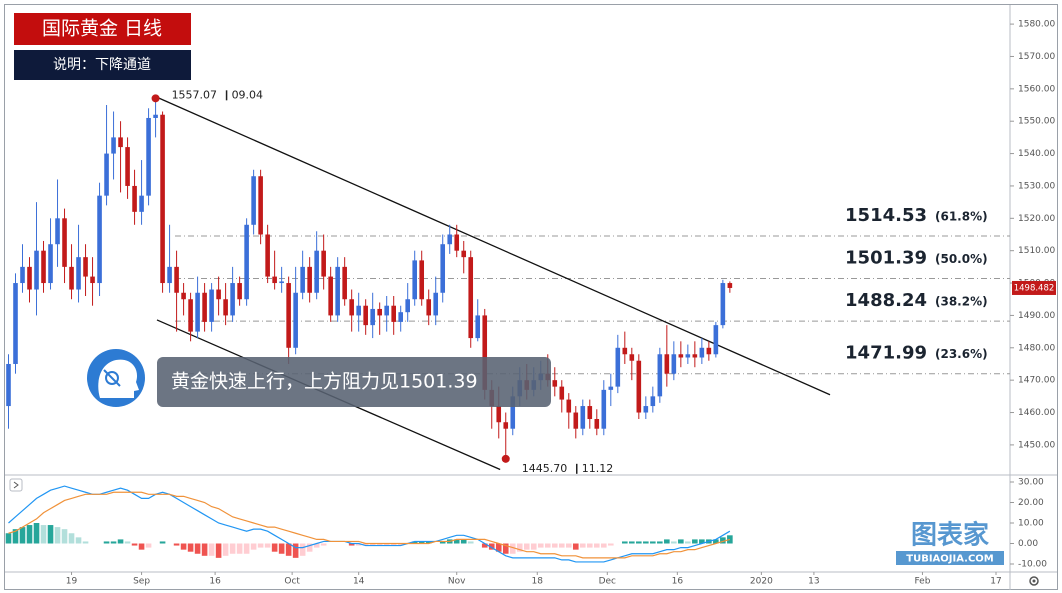 Image resolution: width=1062 pixels, height=593 pixels. What do you see at coordinates (1036, 316) in the screenshot?
I see `y-tick-label: 1490.00` at bounding box center [1036, 316].